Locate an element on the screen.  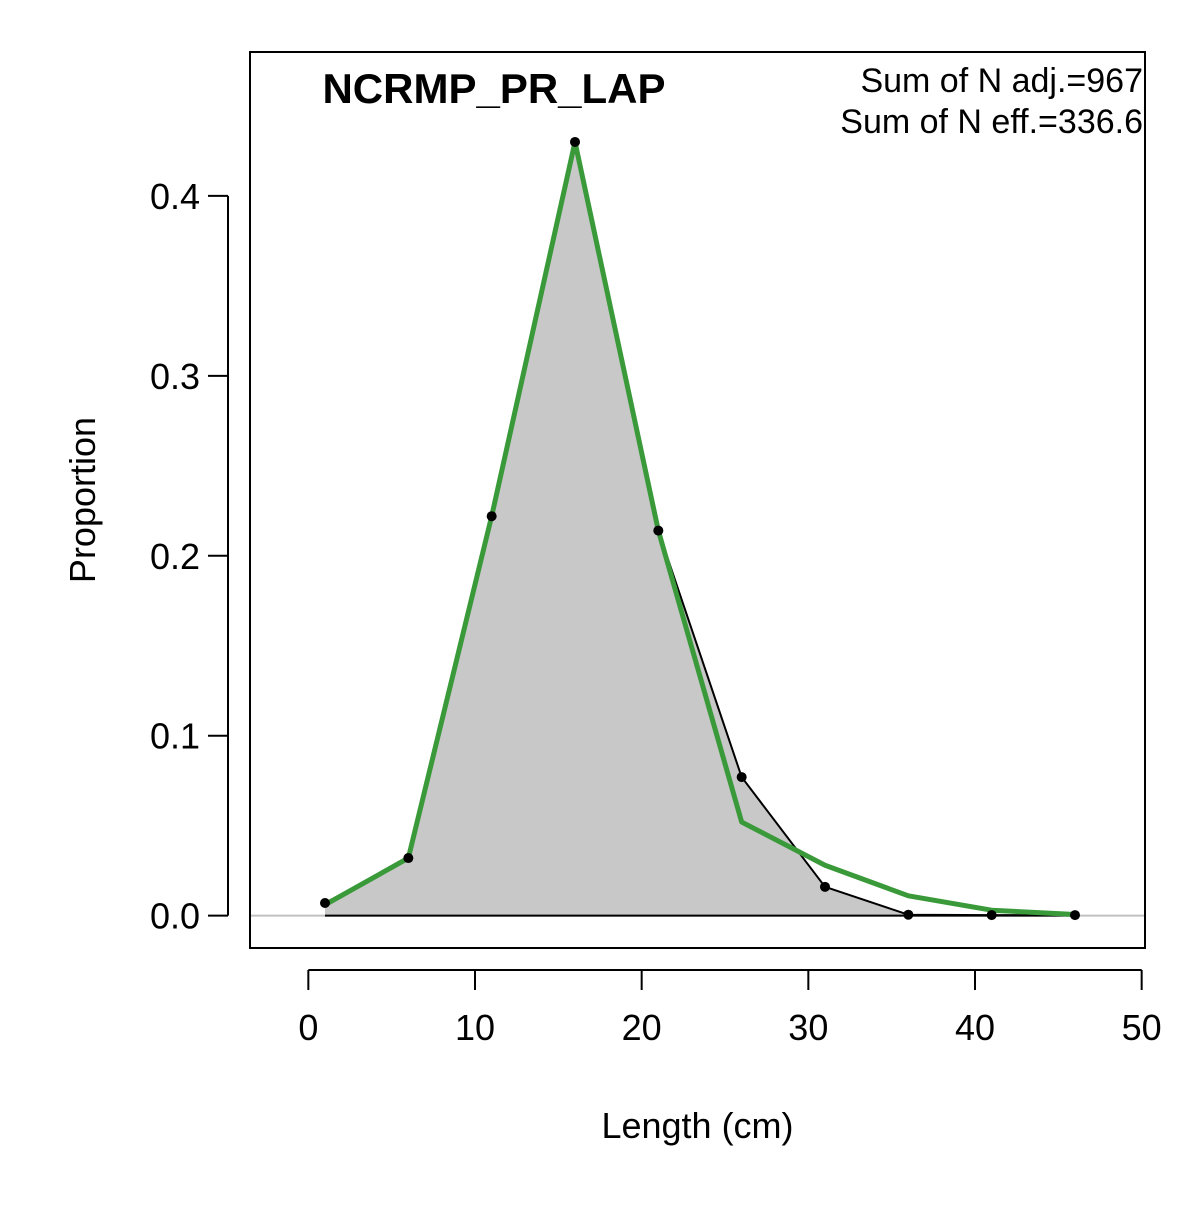
sum-n-adj-label: Sum of N adj.=967 is located at coordinates (1001, 81).